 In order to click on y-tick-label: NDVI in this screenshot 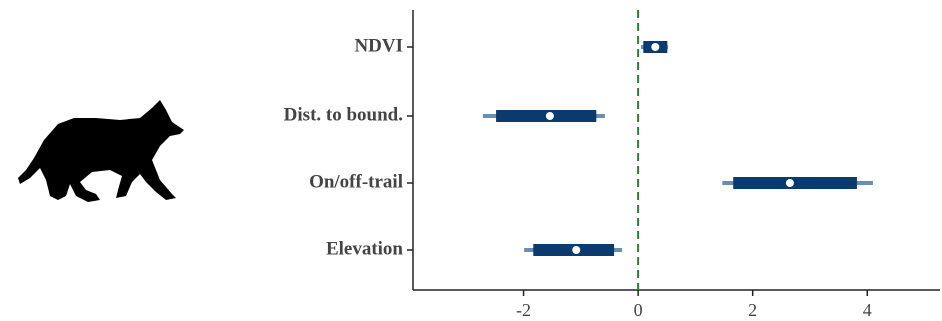, I will do `click(378, 45)`.